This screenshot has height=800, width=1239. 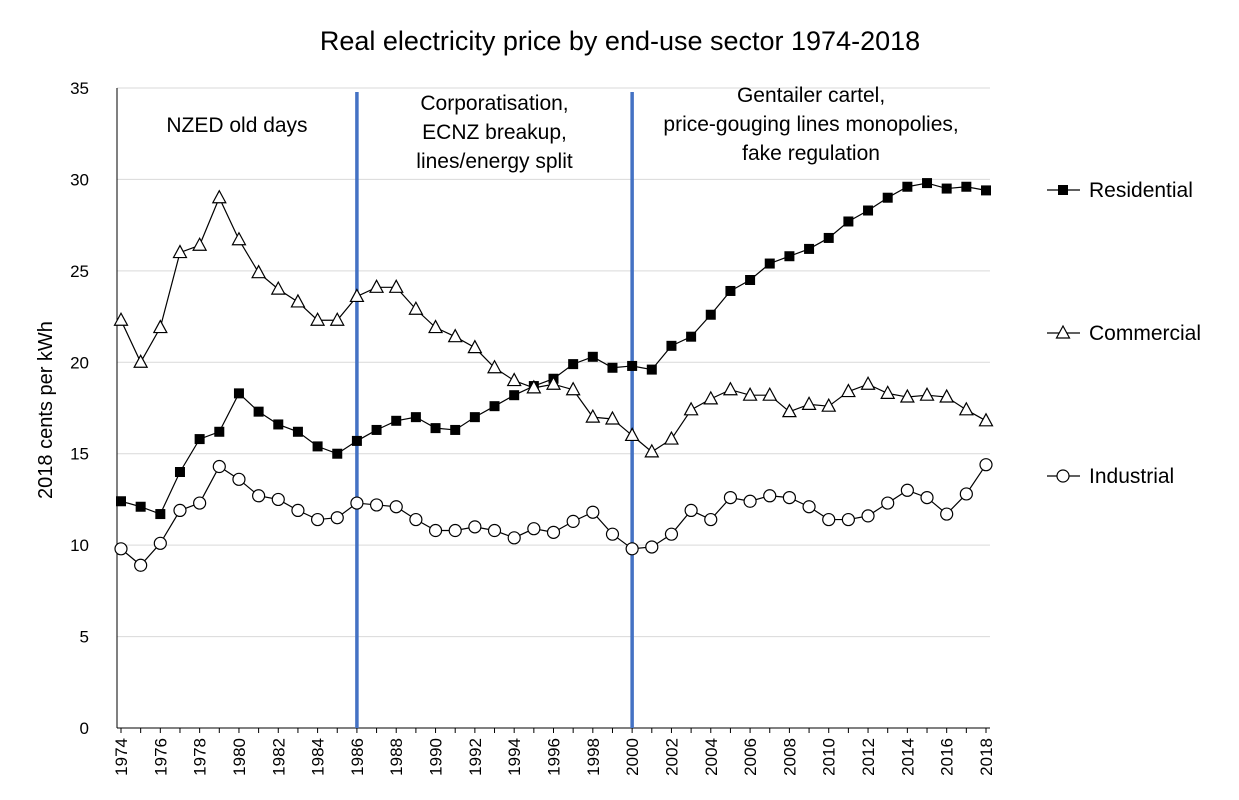 I want to click on x-tick-label: 1988, so click(x=396, y=757).